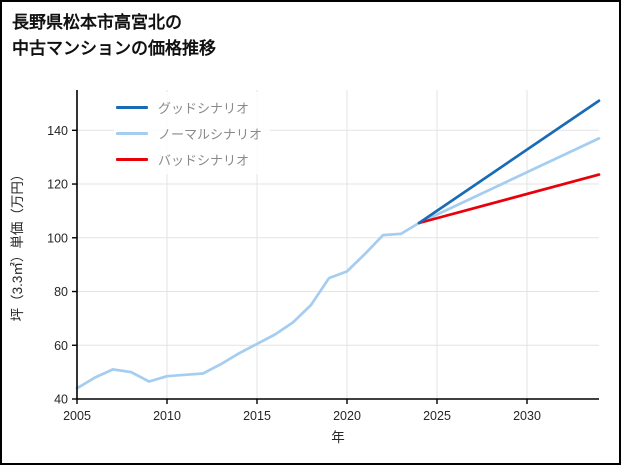 The image size is (621, 465). Describe the element at coordinates (97, 22) in the screenshot. I see `chart-title-line1: 長野県松本市高宮北の` at that location.